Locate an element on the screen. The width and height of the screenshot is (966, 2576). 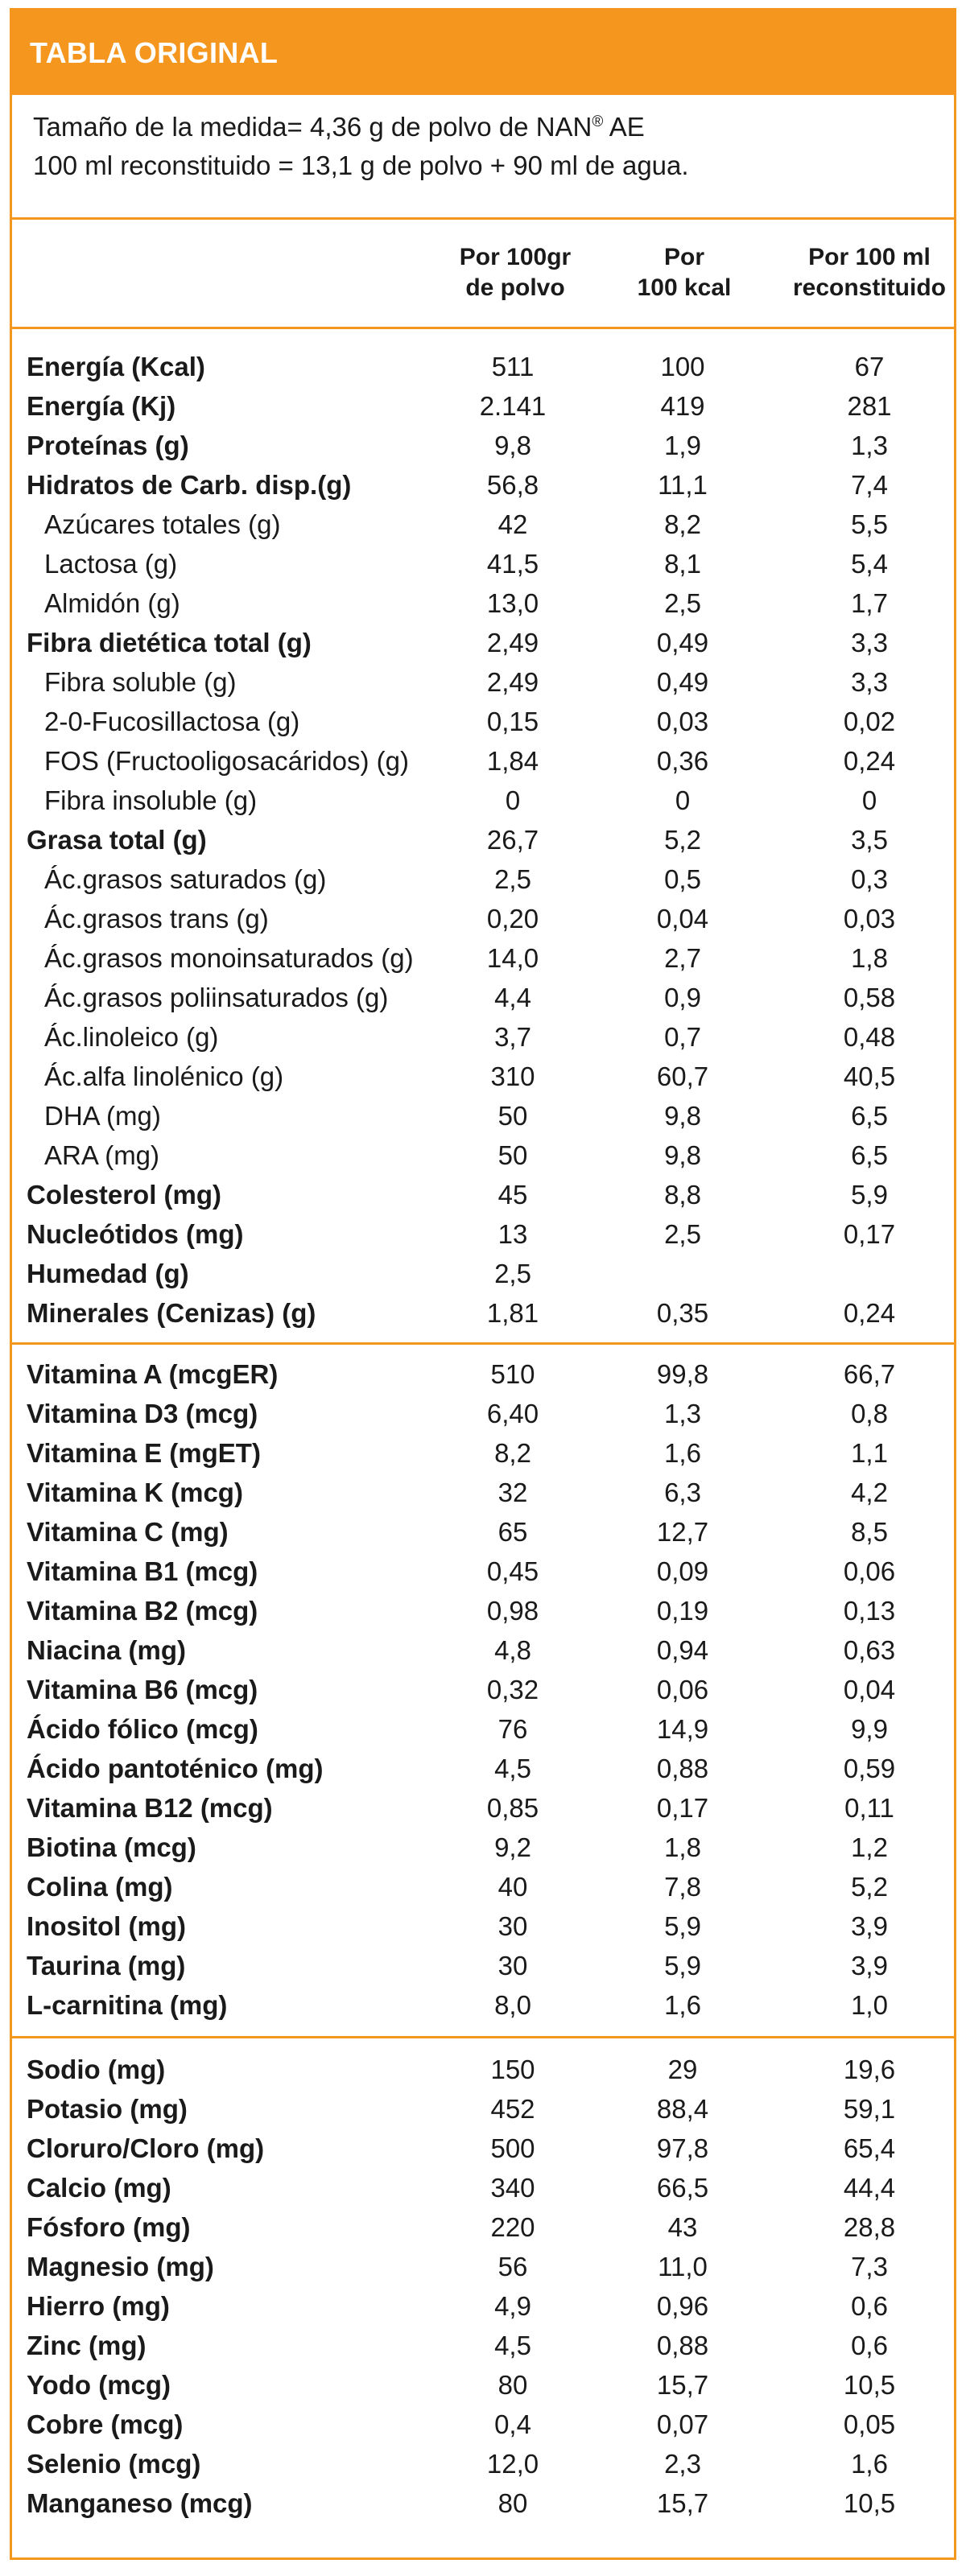
nutrient-value: 0,13 is located at coordinates (869, 1611).